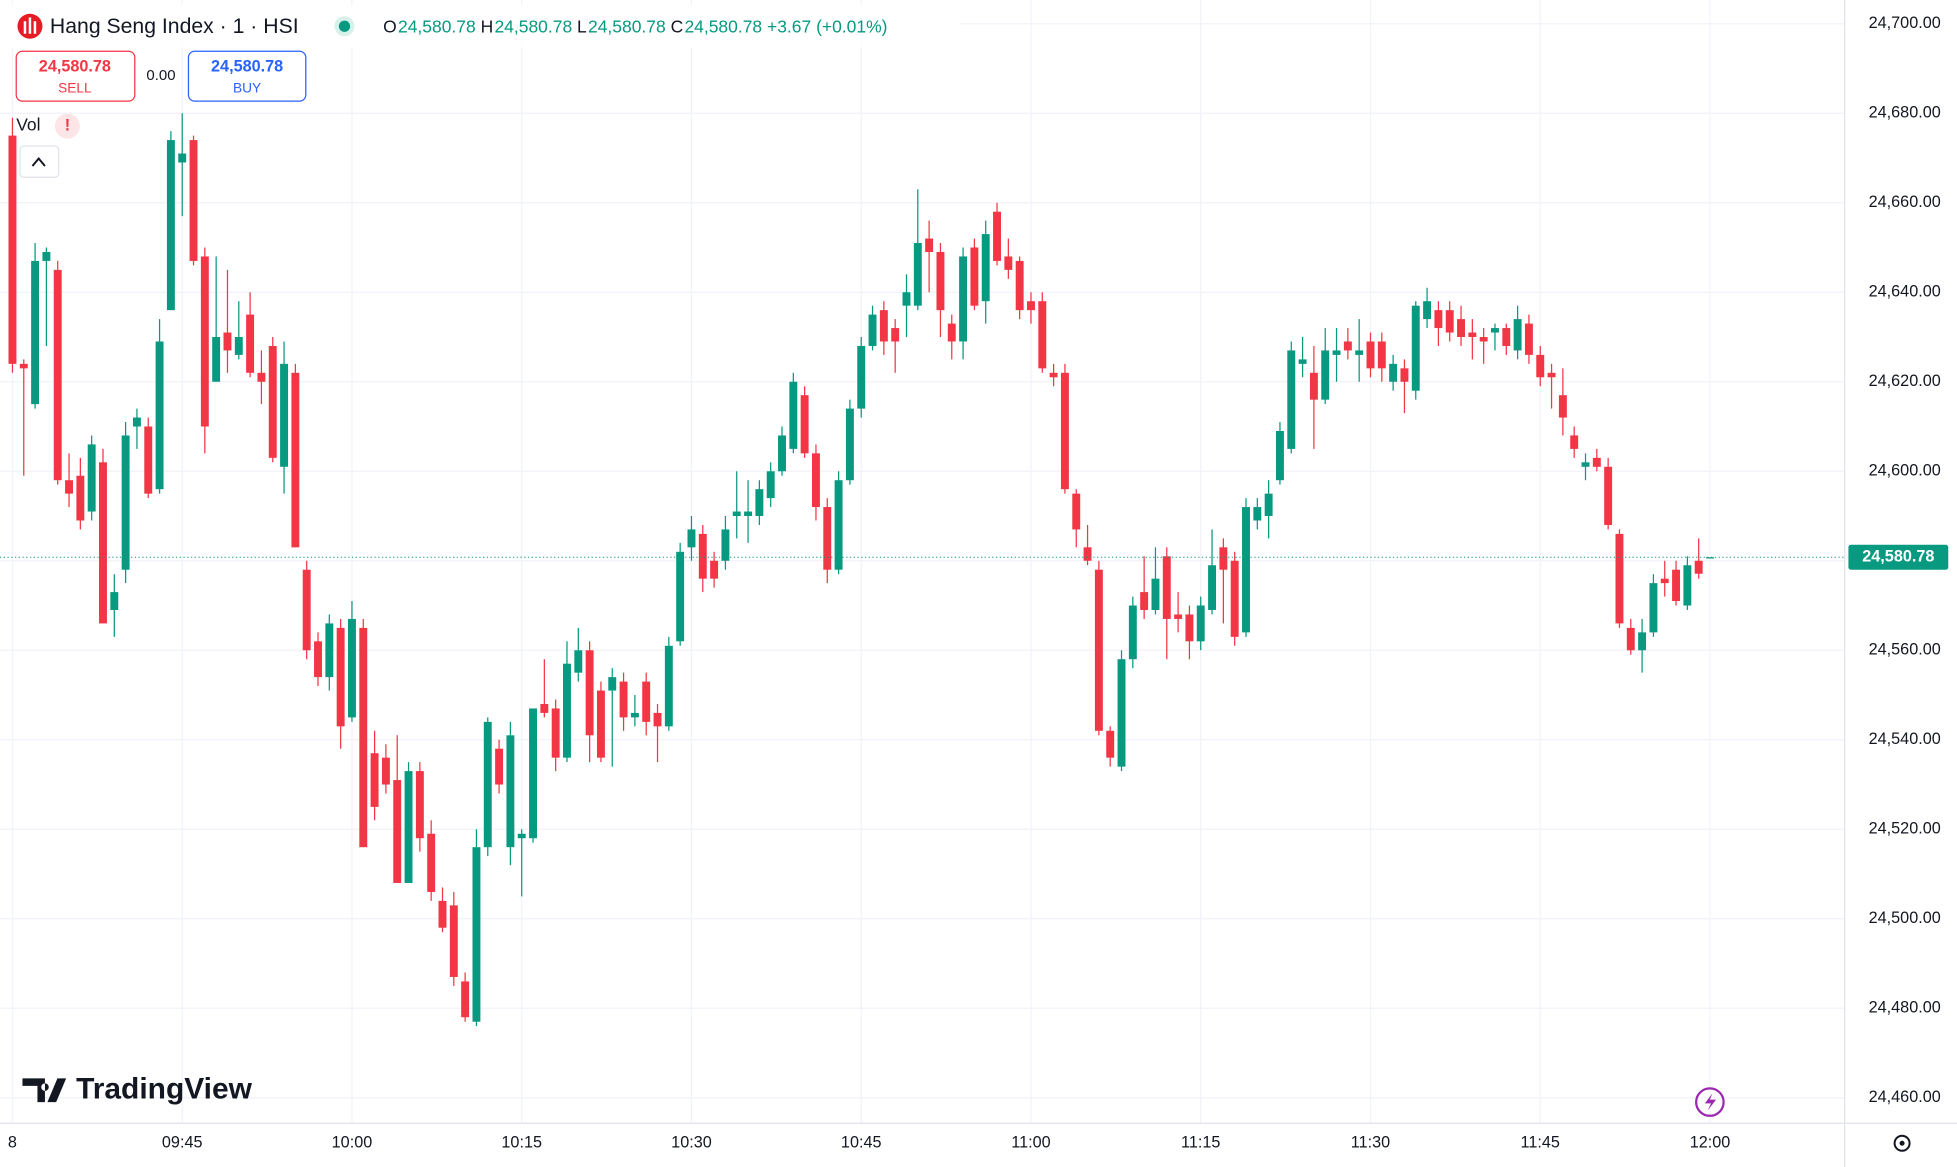 This screenshot has width=1957, height=1167. I want to click on y-tick-label: 24,520.00, so click(1905, 829).